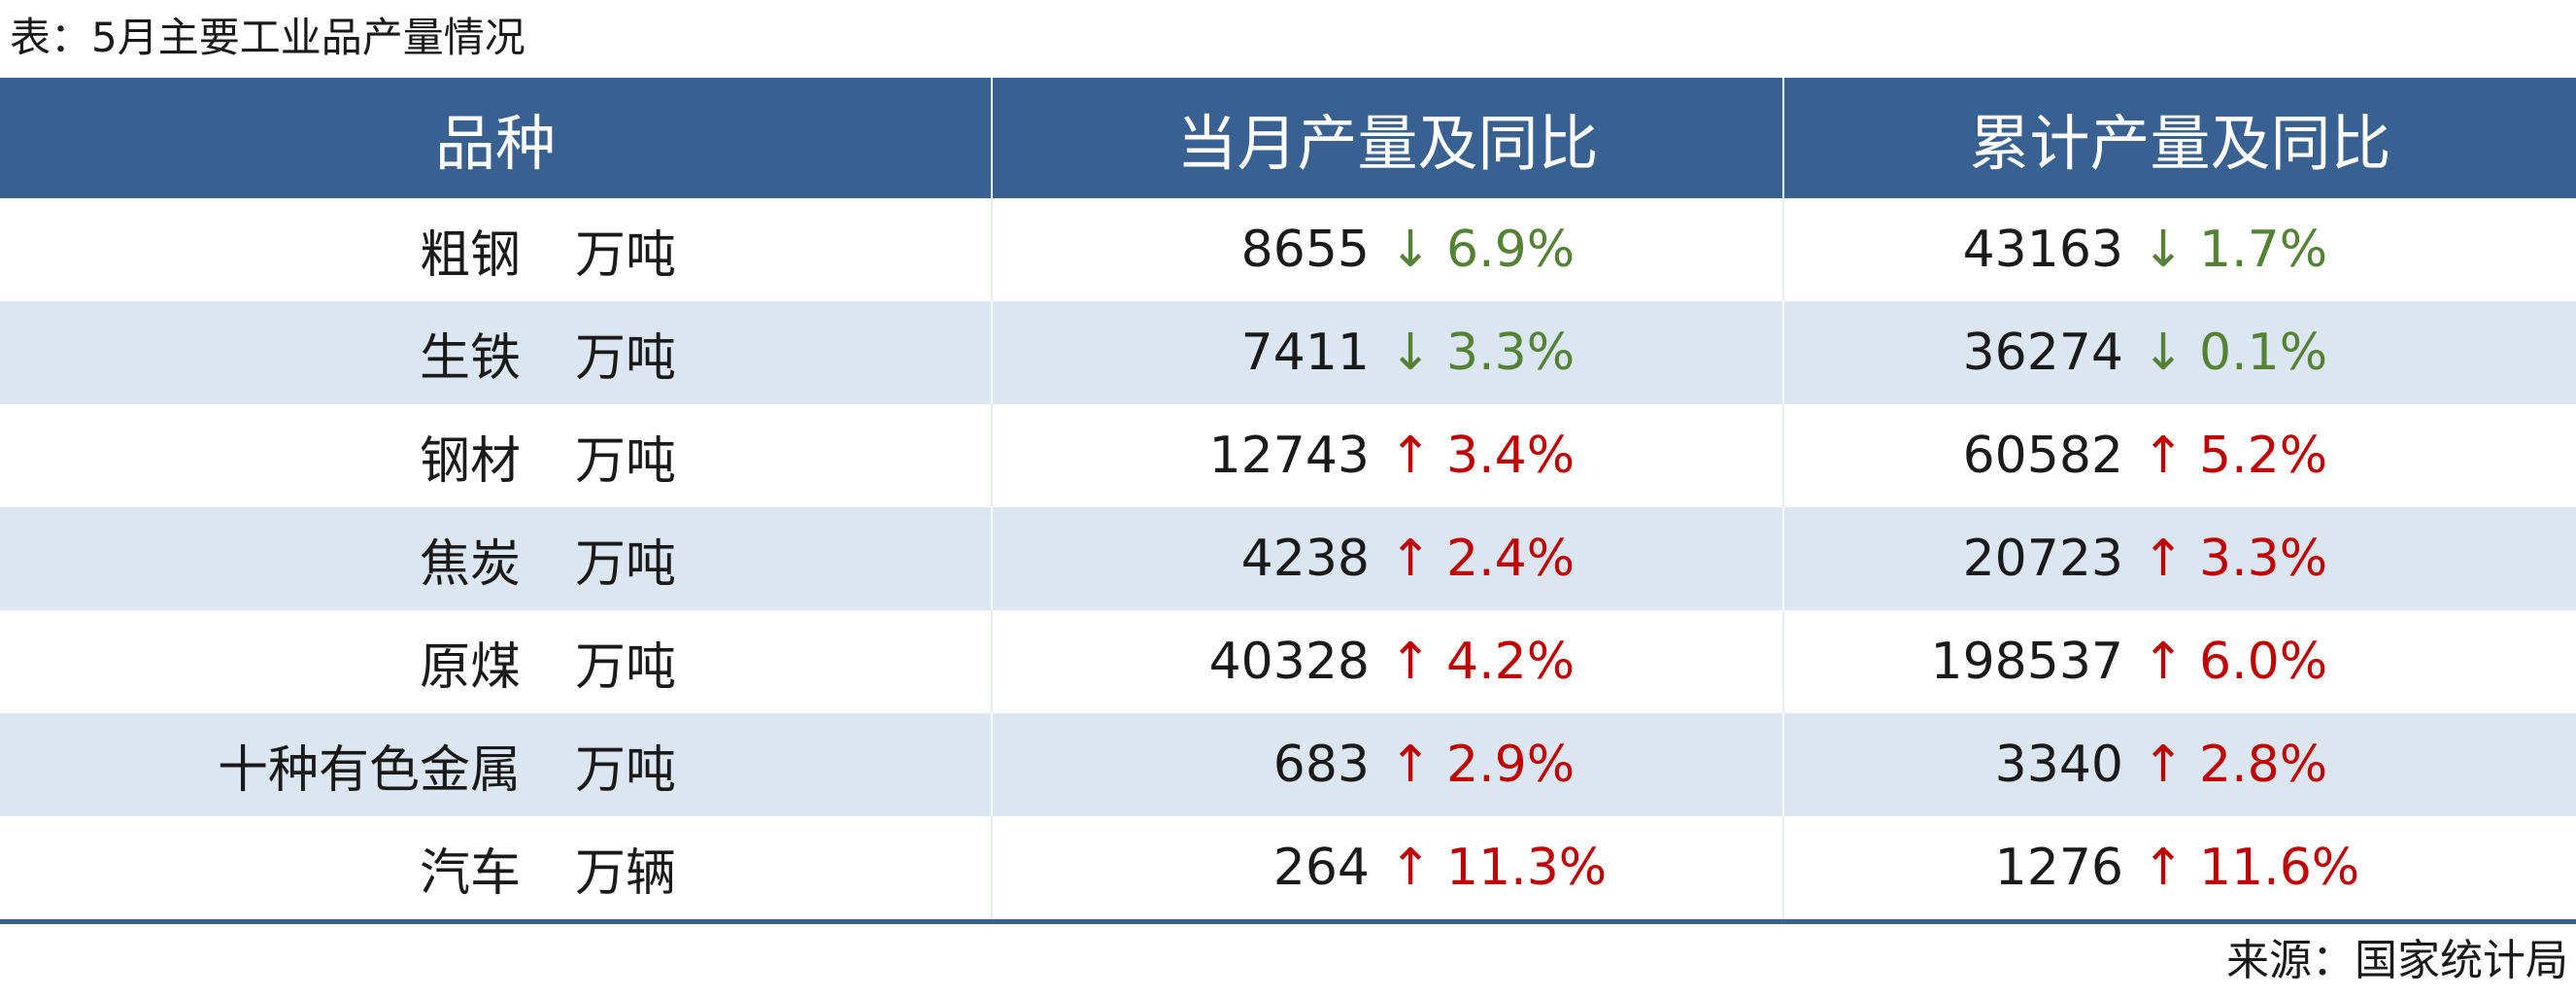 The image size is (2576, 997). I want to click on cumulative-value: 36274, so click(2042, 353).